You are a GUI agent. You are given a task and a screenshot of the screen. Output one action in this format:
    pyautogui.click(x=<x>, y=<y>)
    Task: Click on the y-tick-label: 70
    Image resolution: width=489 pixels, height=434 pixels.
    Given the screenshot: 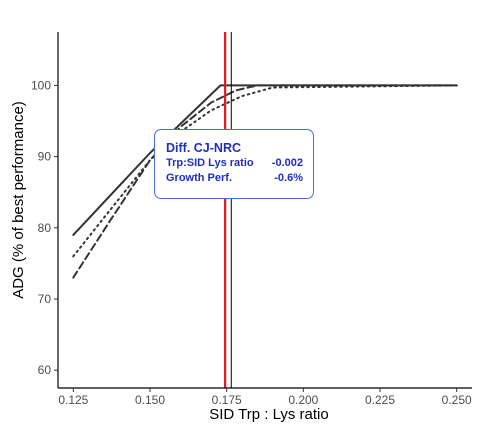 What is the action you would take?
    pyautogui.click(x=45, y=299)
    